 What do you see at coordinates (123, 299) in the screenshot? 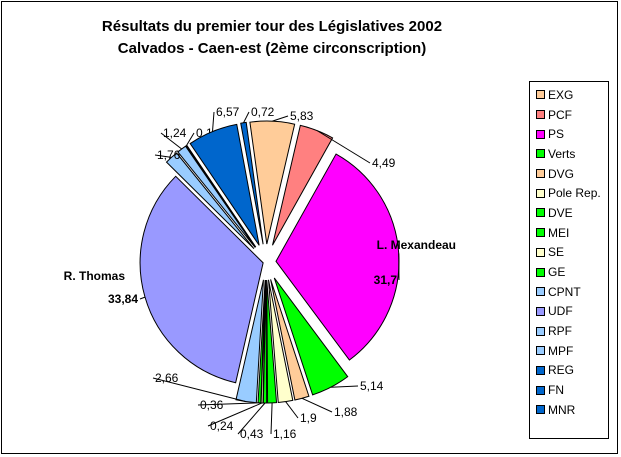
I see `data-label-udf: 33,84` at bounding box center [123, 299].